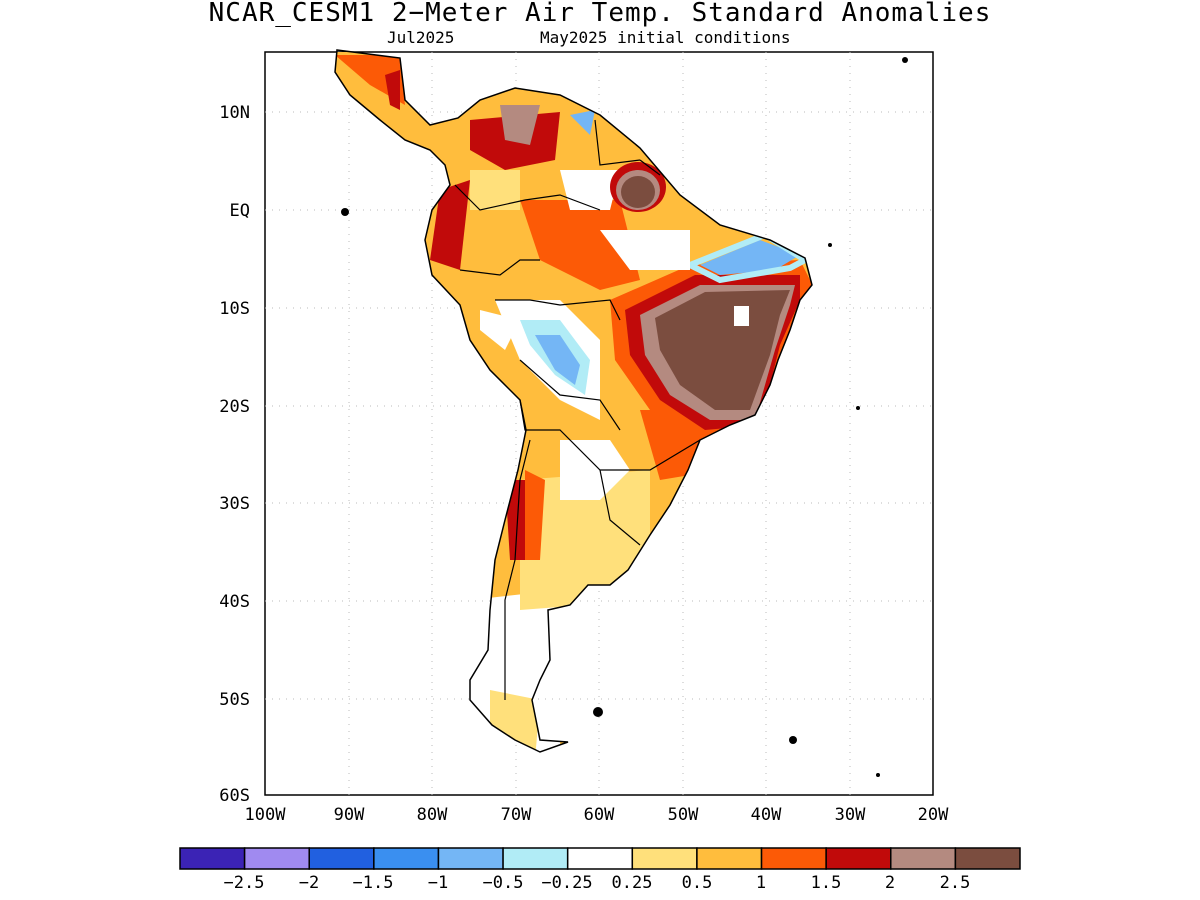  What do you see at coordinates (697, 883) in the screenshot?
I see `colorbar-label: 0.5` at bounding box center [697, 883].